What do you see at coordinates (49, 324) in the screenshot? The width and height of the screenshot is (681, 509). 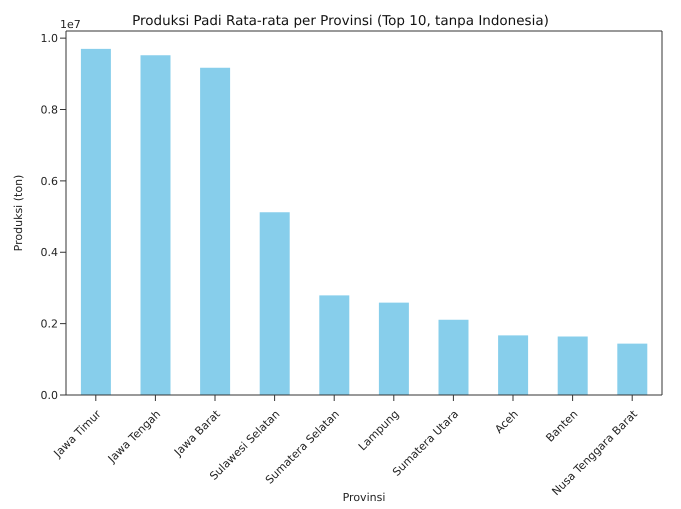 I see `y-tick-label: 0.2` at bounding box center [49, 324].